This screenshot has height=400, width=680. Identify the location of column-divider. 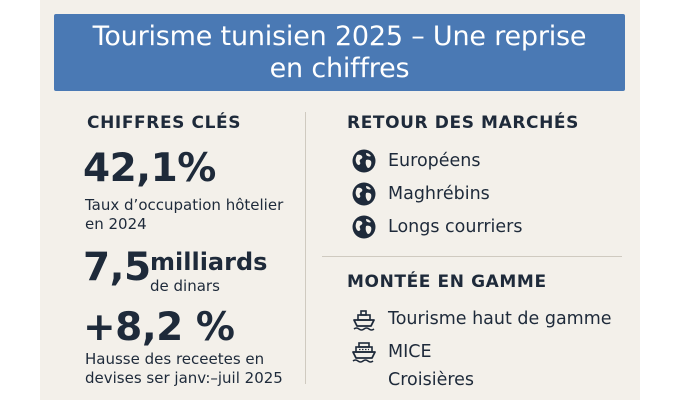
(305, 248).